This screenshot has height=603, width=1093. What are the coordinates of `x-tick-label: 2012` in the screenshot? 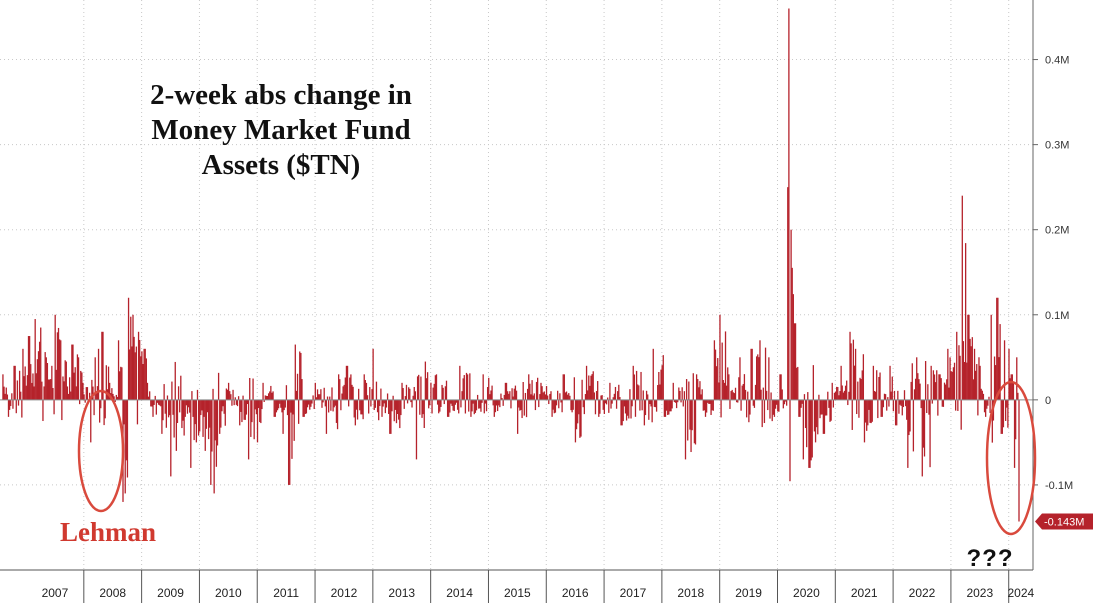 It's located at (344, 593).